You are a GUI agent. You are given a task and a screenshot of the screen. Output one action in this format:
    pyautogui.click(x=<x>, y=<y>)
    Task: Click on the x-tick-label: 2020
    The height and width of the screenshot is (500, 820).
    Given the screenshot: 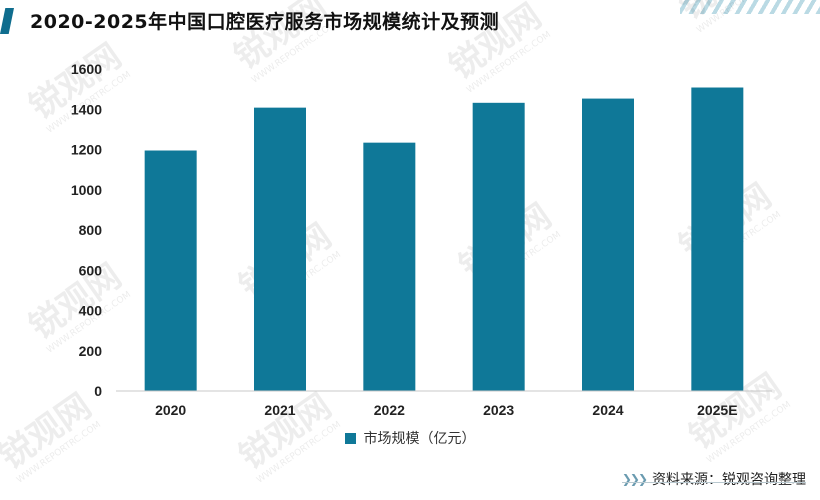 What is the action you would take?
    pyautogui.click(x=170, y=410)
    